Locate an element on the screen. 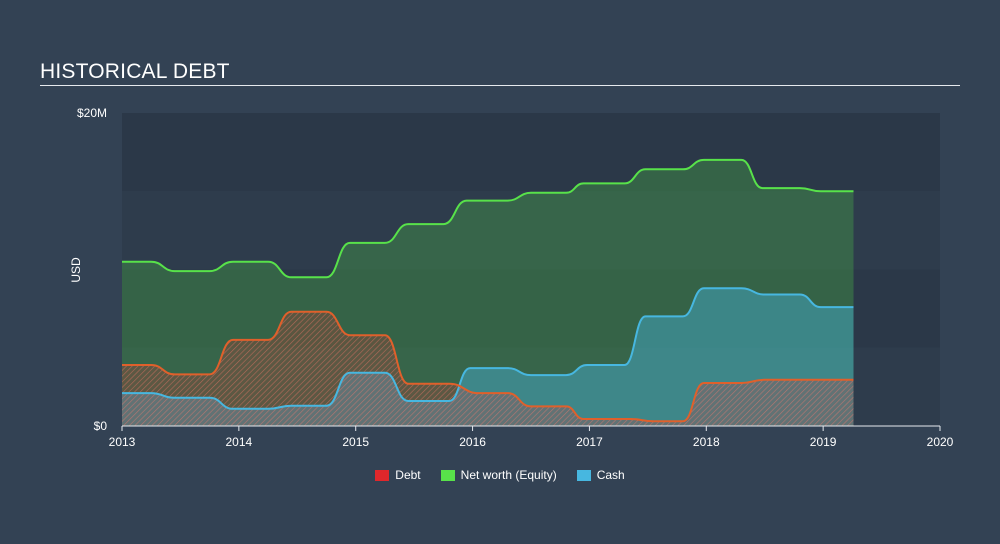 The width and height of the screenshot is (1000, 544). legend-item-cash: Cash is located at coordinates (600, 475).